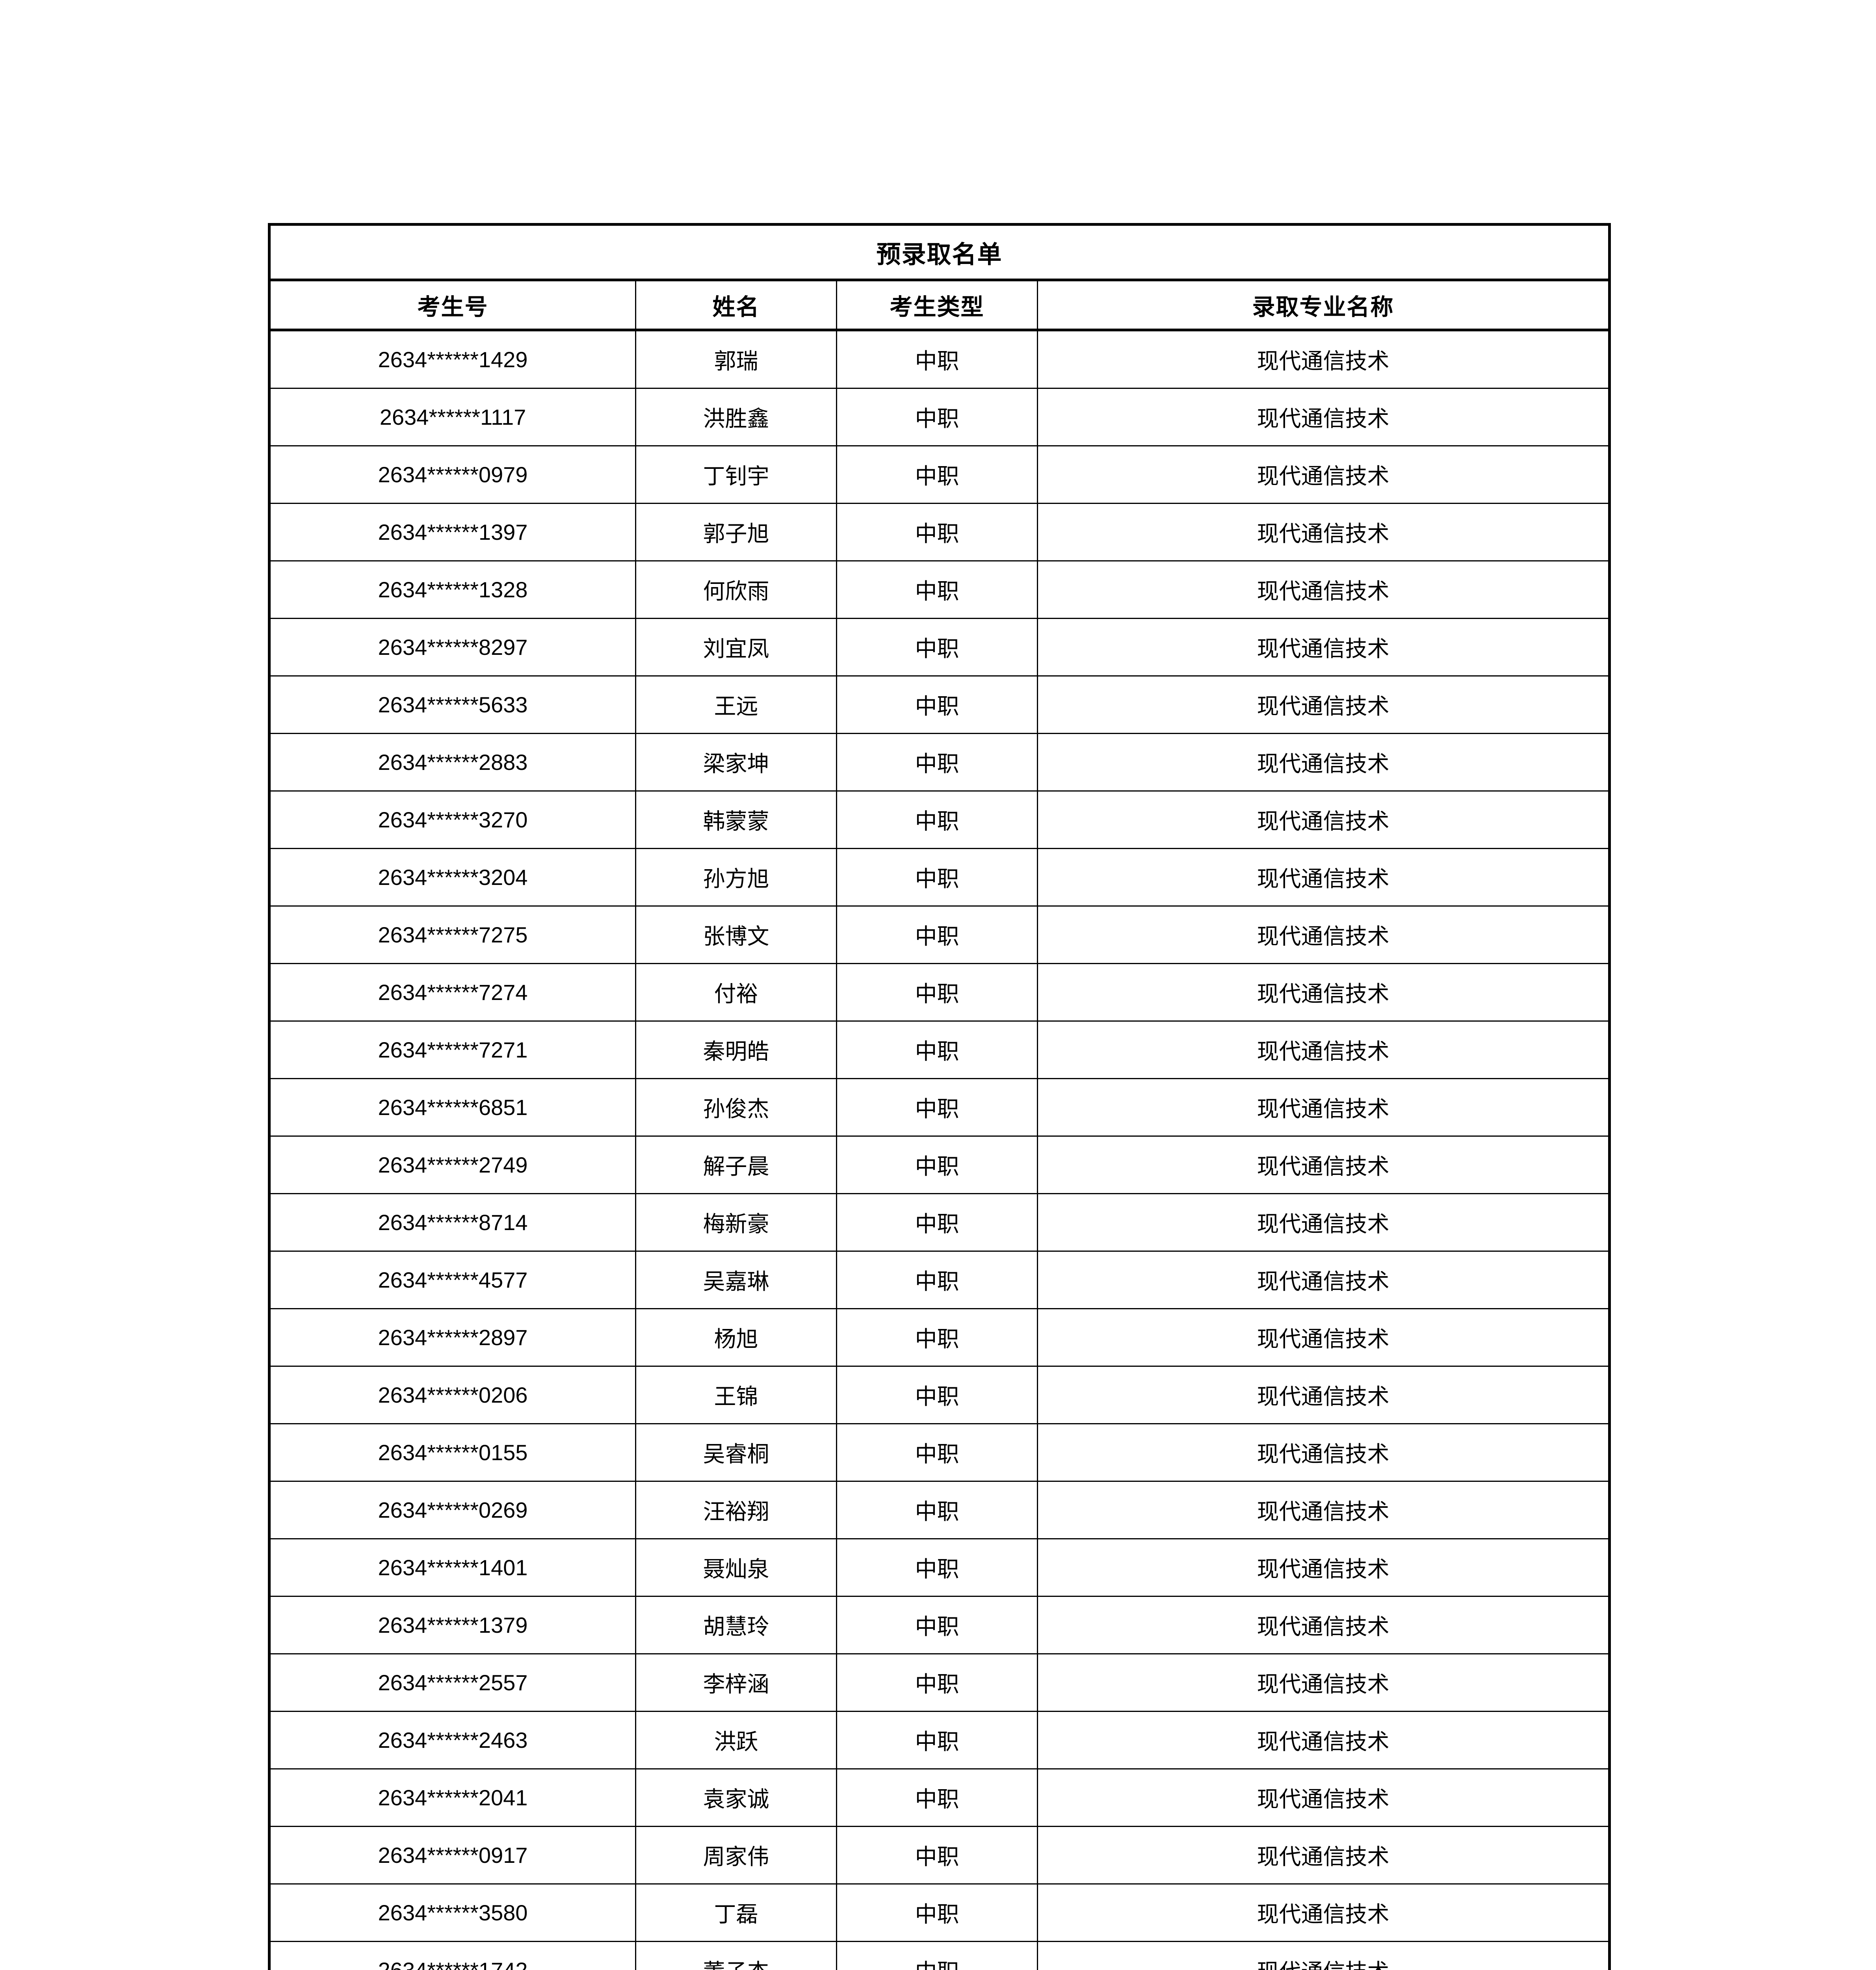 The width and height of the screenshot is (1876, 1970). Describe the element at coordinates (452, 877) in the screenshot. I see `cell-exam-number: 2634******3204` at that location.